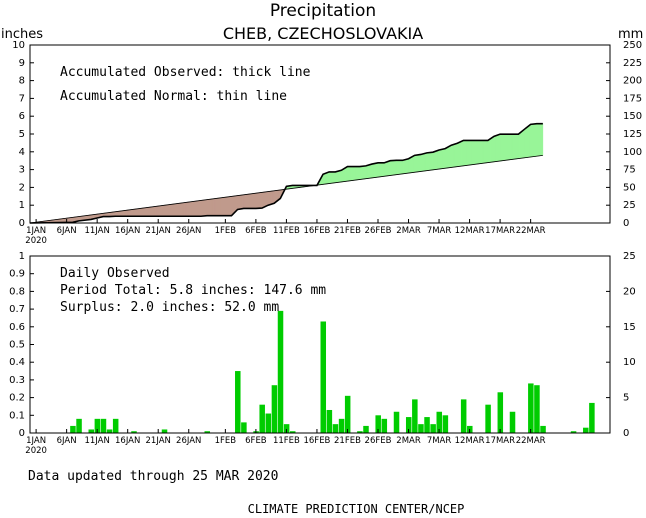  Describe the element at coordinates (17, 380) in the screenshot. I see `y-left-tick-label: 0.3` at that location.